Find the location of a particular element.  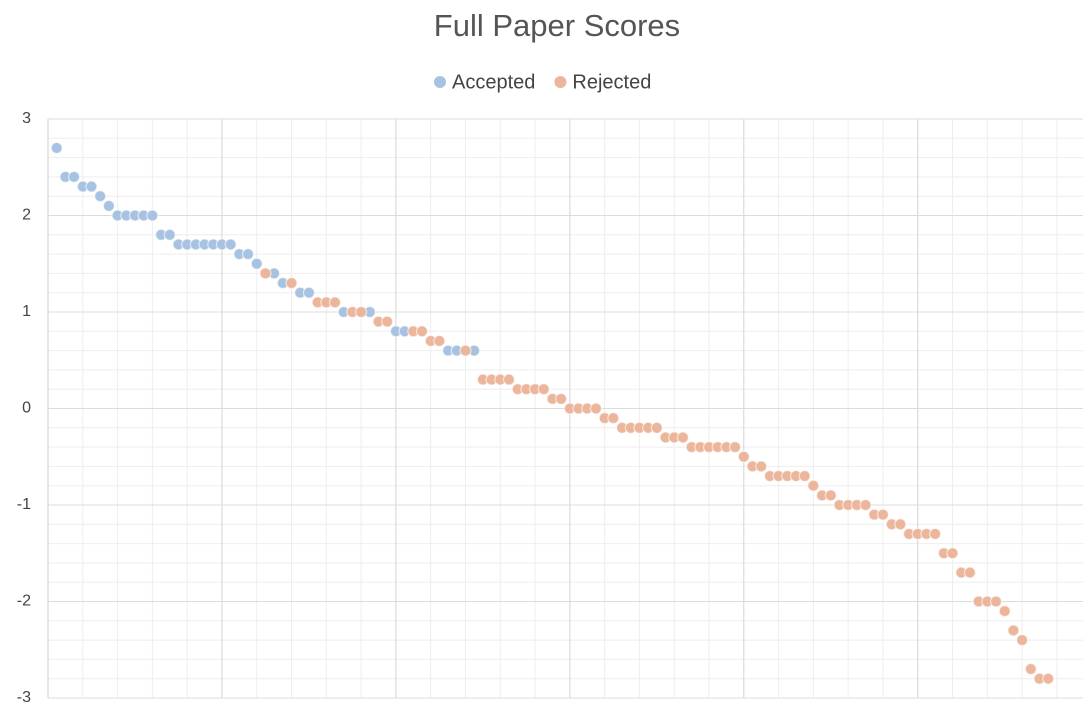

y-tick-label: 1 is located at coordinates (26, 311).